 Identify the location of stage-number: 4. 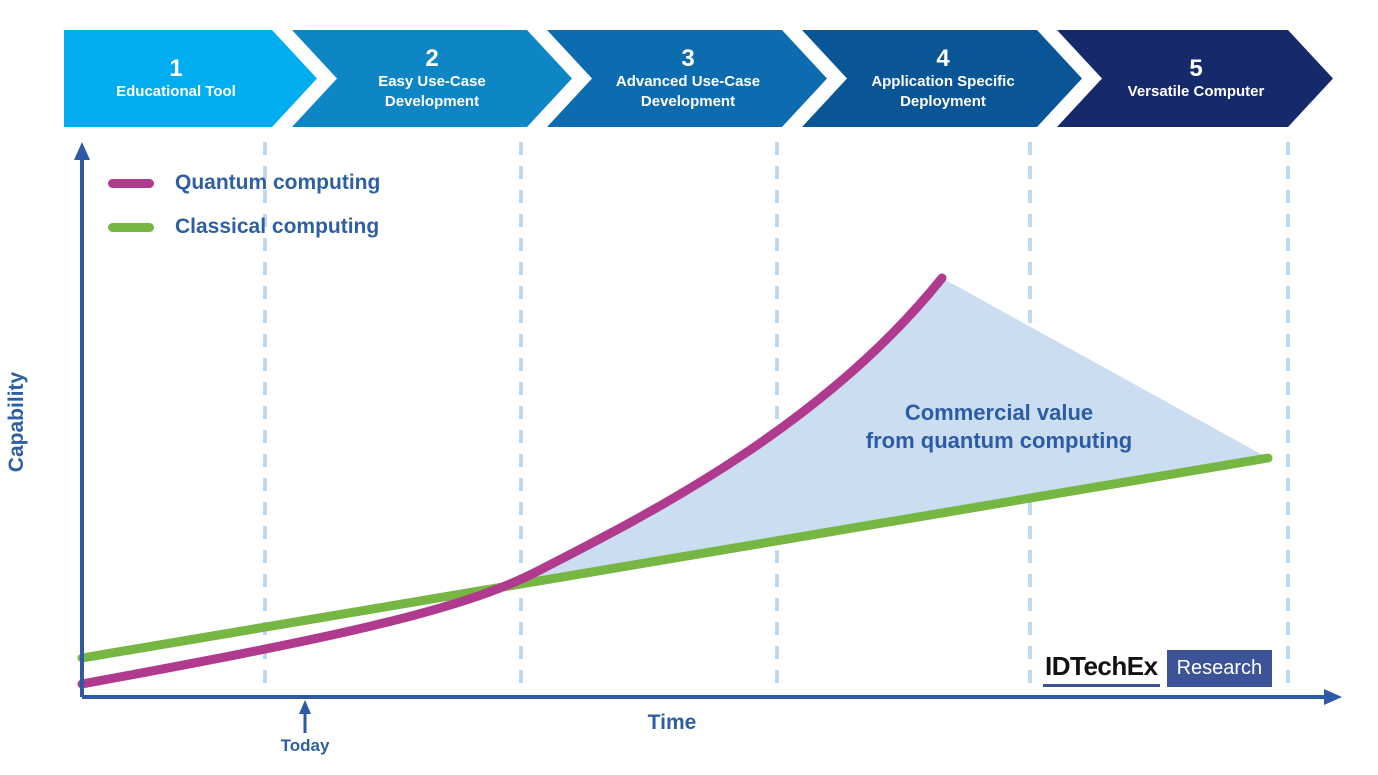
(943, 58).